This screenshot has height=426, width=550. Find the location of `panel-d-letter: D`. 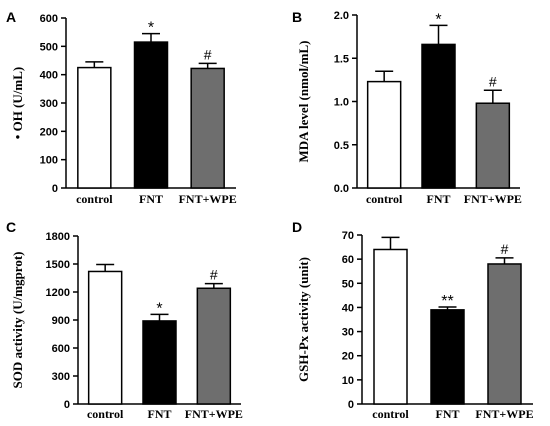

panel-d-letter: D is located at coordinates (297, 227).